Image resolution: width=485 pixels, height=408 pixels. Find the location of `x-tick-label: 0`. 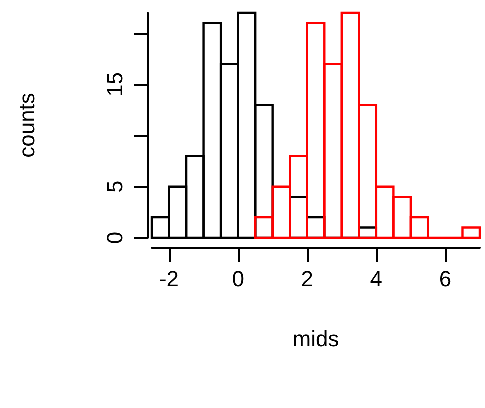

x-tick-label: 0 is located at coordinates (238, 279).